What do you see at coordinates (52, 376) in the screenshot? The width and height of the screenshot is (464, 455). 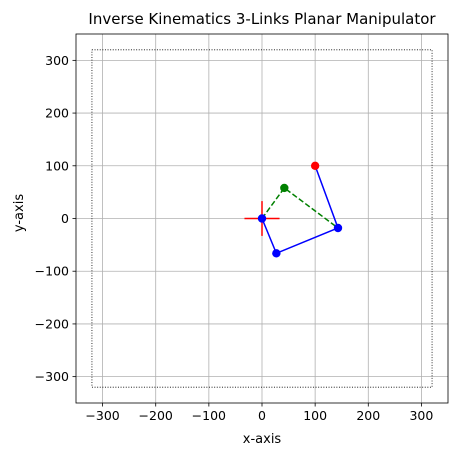 I see `y-tick-label: −300` at bounding box center [52, 376].